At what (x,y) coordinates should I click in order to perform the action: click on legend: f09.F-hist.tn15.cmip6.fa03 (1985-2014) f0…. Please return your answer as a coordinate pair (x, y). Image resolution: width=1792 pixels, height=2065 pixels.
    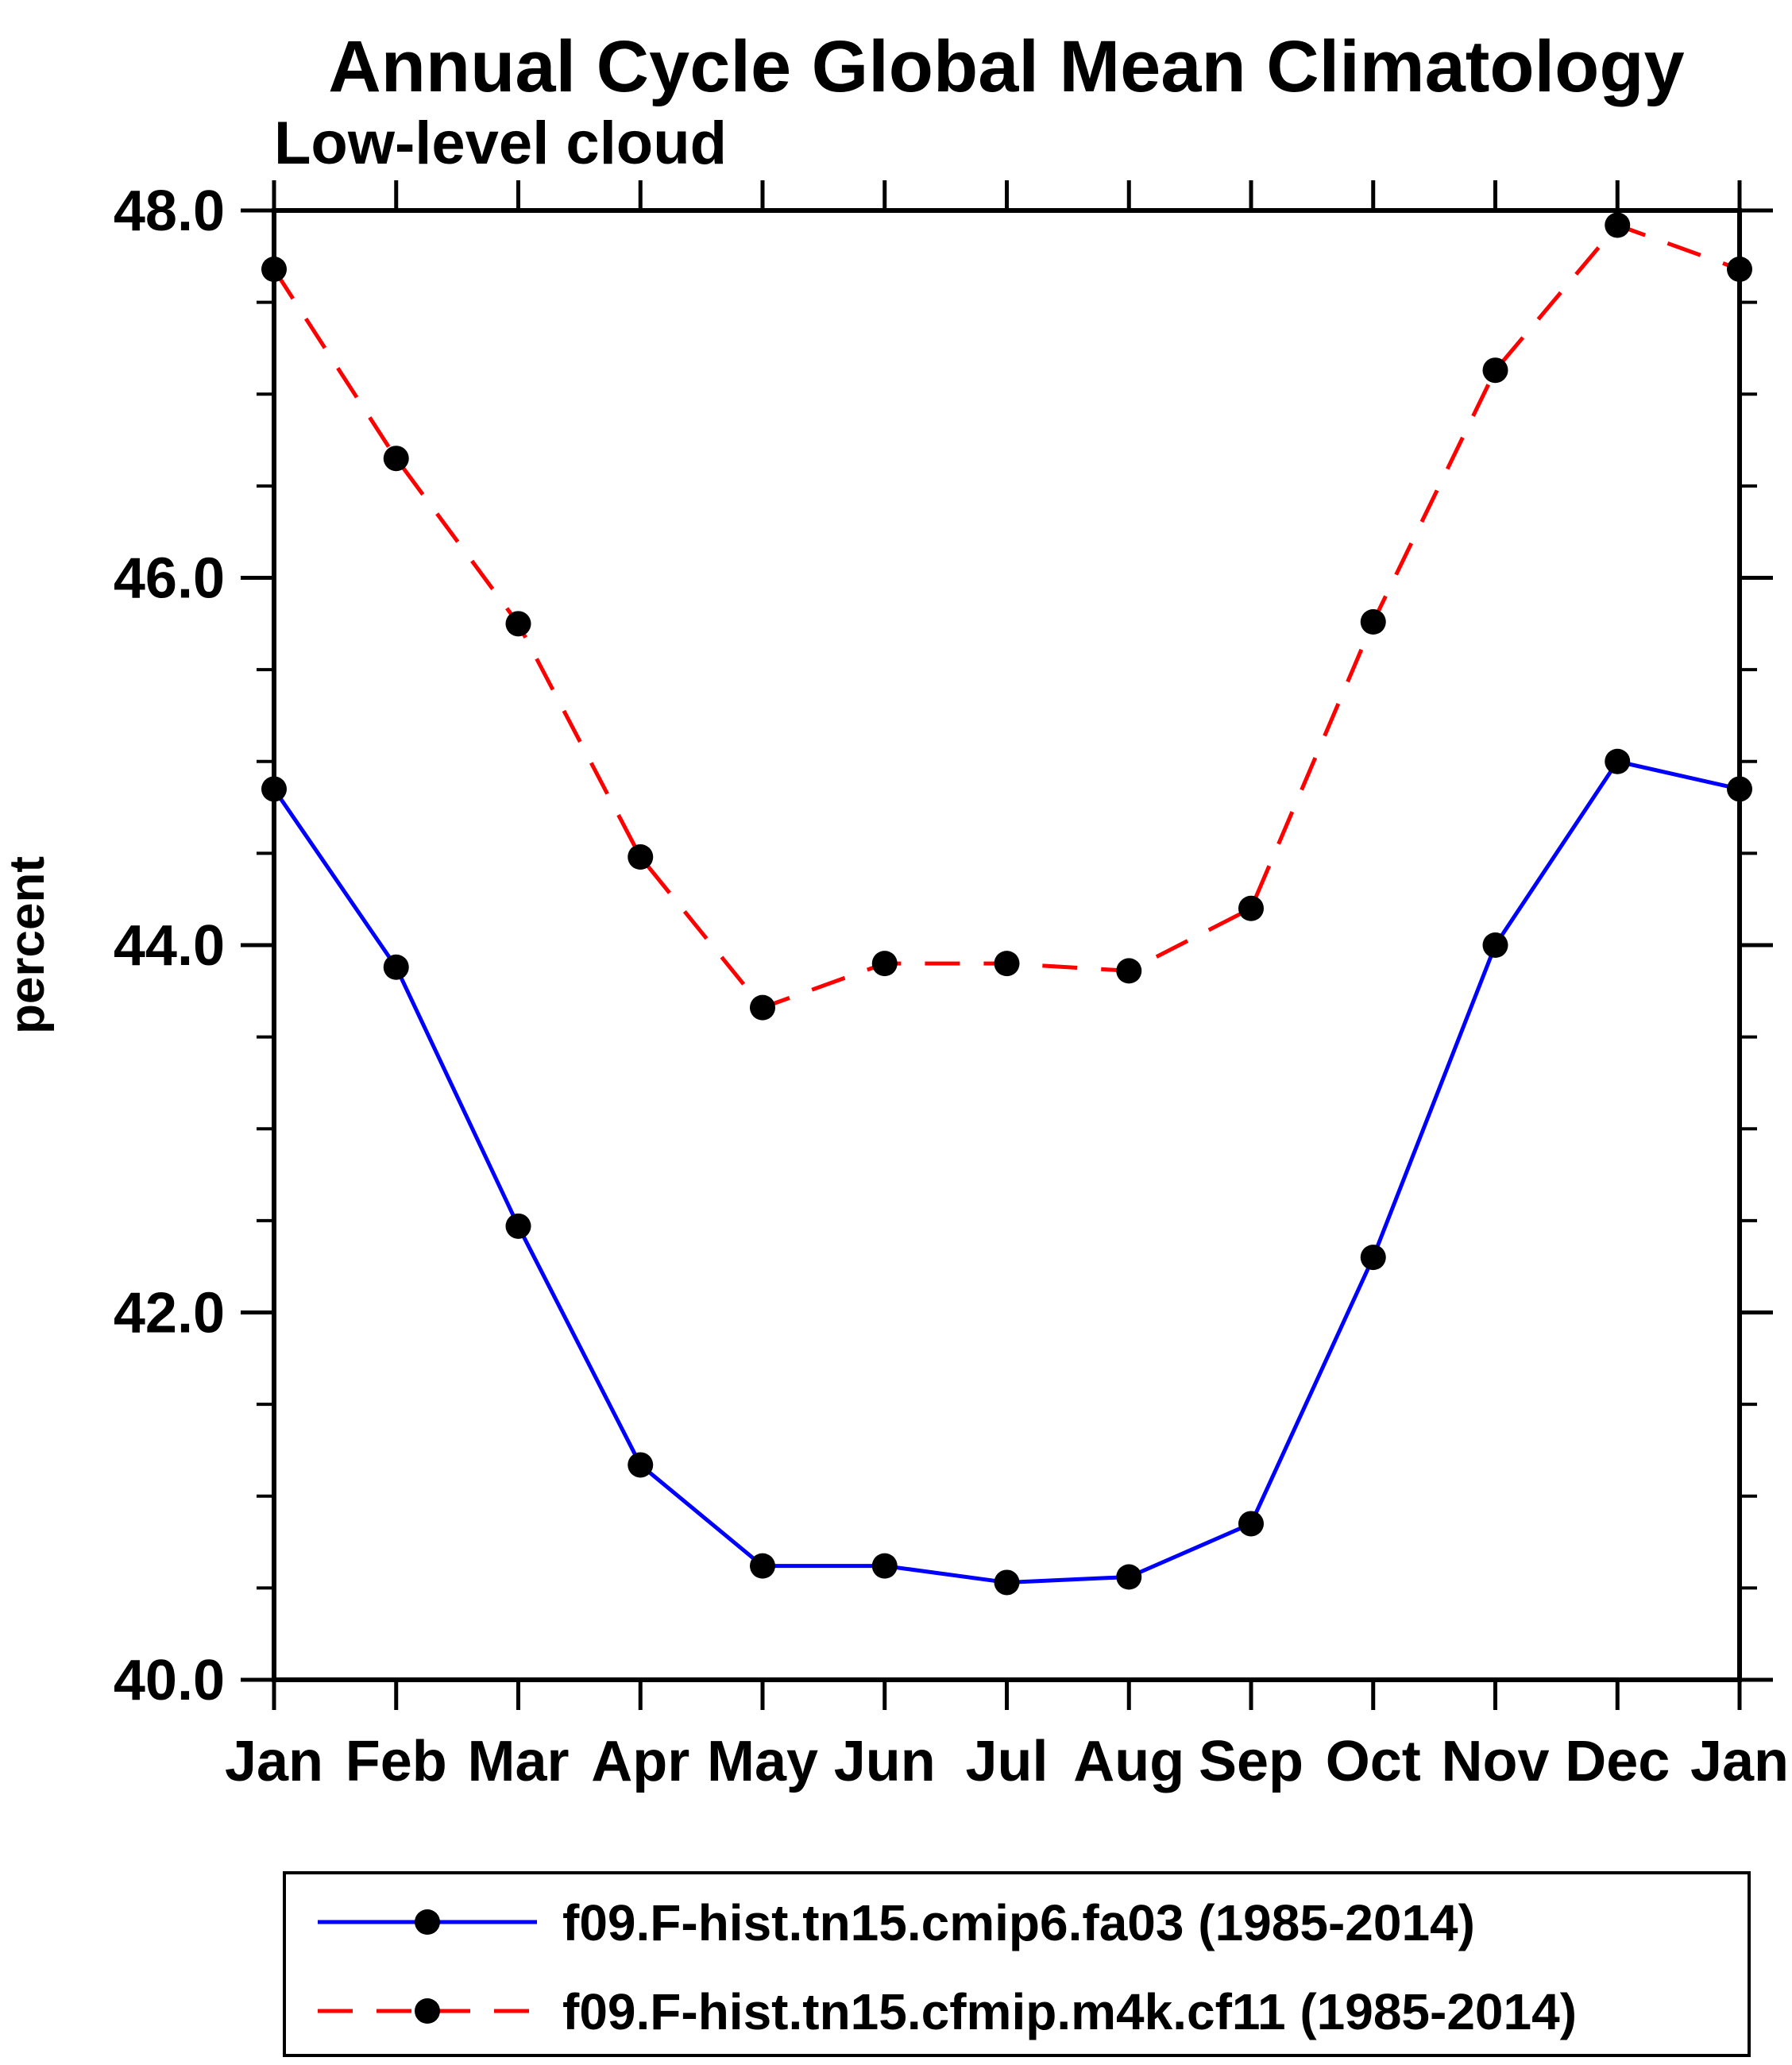
    Looking at the image, I should click on (1017, 1964).